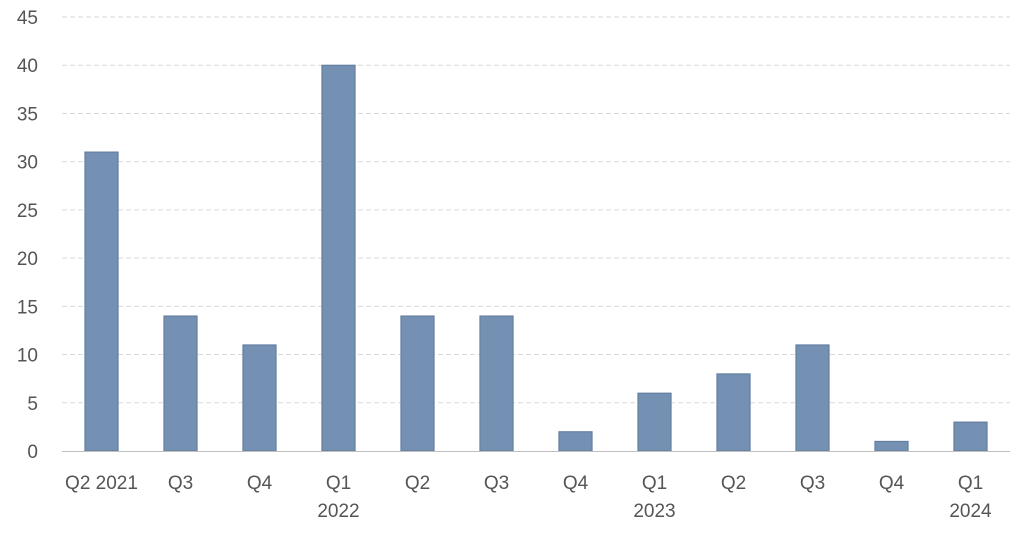 The width and height of the screenshot is (1012, 536). Describe the element at coordinates (32, 404) in the screenshot. I see `y-tick-label: 5` at that location.